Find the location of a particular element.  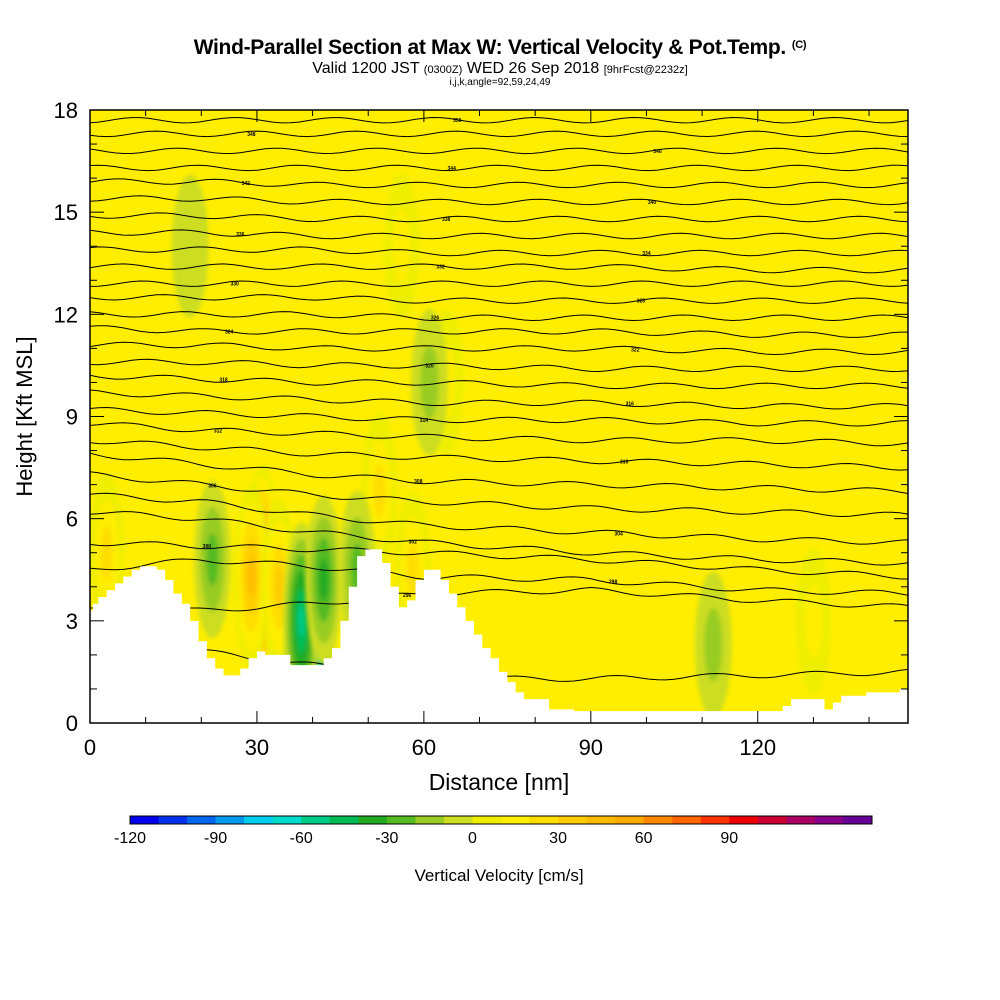

colorbar-tick-label: -120 is located at coordinates (130, 838).